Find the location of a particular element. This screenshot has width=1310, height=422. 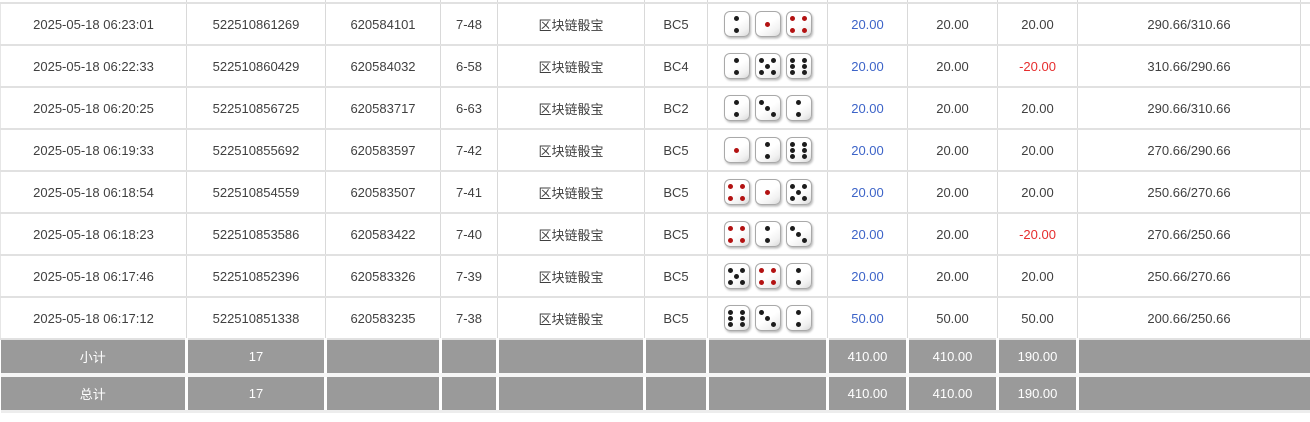

cell-round: 7-48 is located at coordinates (469, 24).